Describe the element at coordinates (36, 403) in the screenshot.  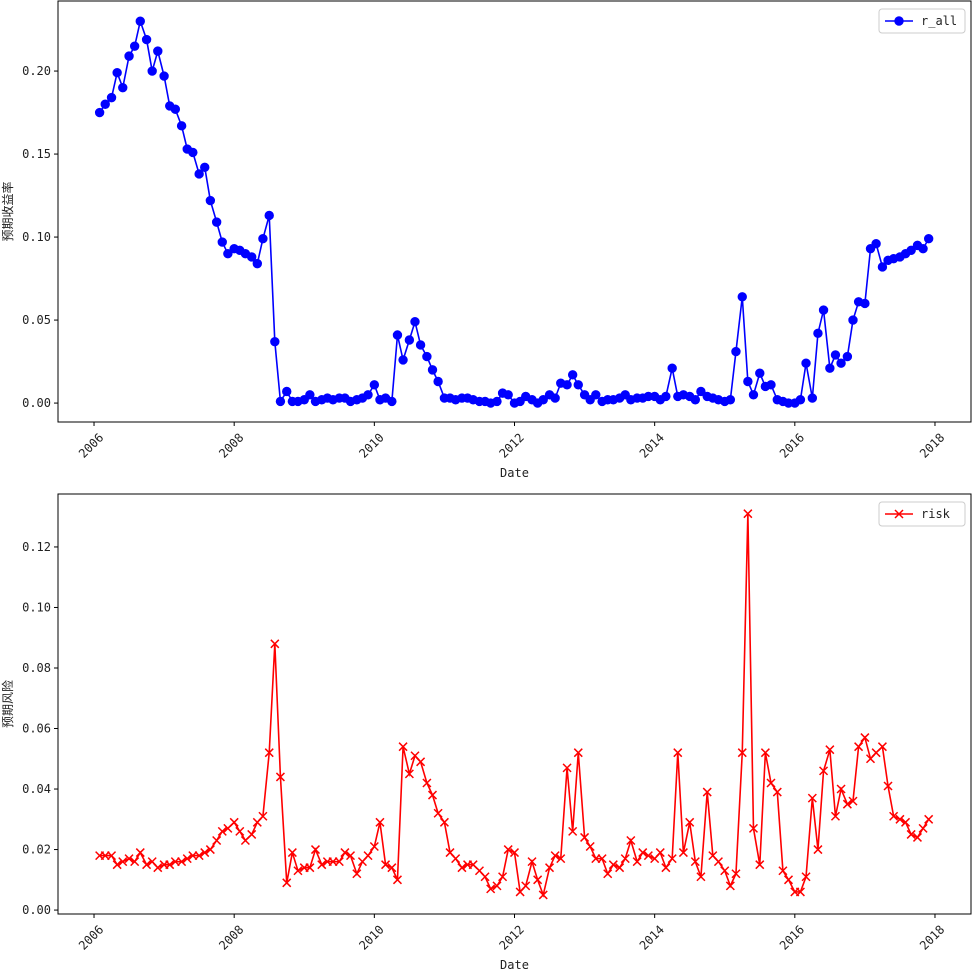
I see `y-tick-label: 0.00` at that location.